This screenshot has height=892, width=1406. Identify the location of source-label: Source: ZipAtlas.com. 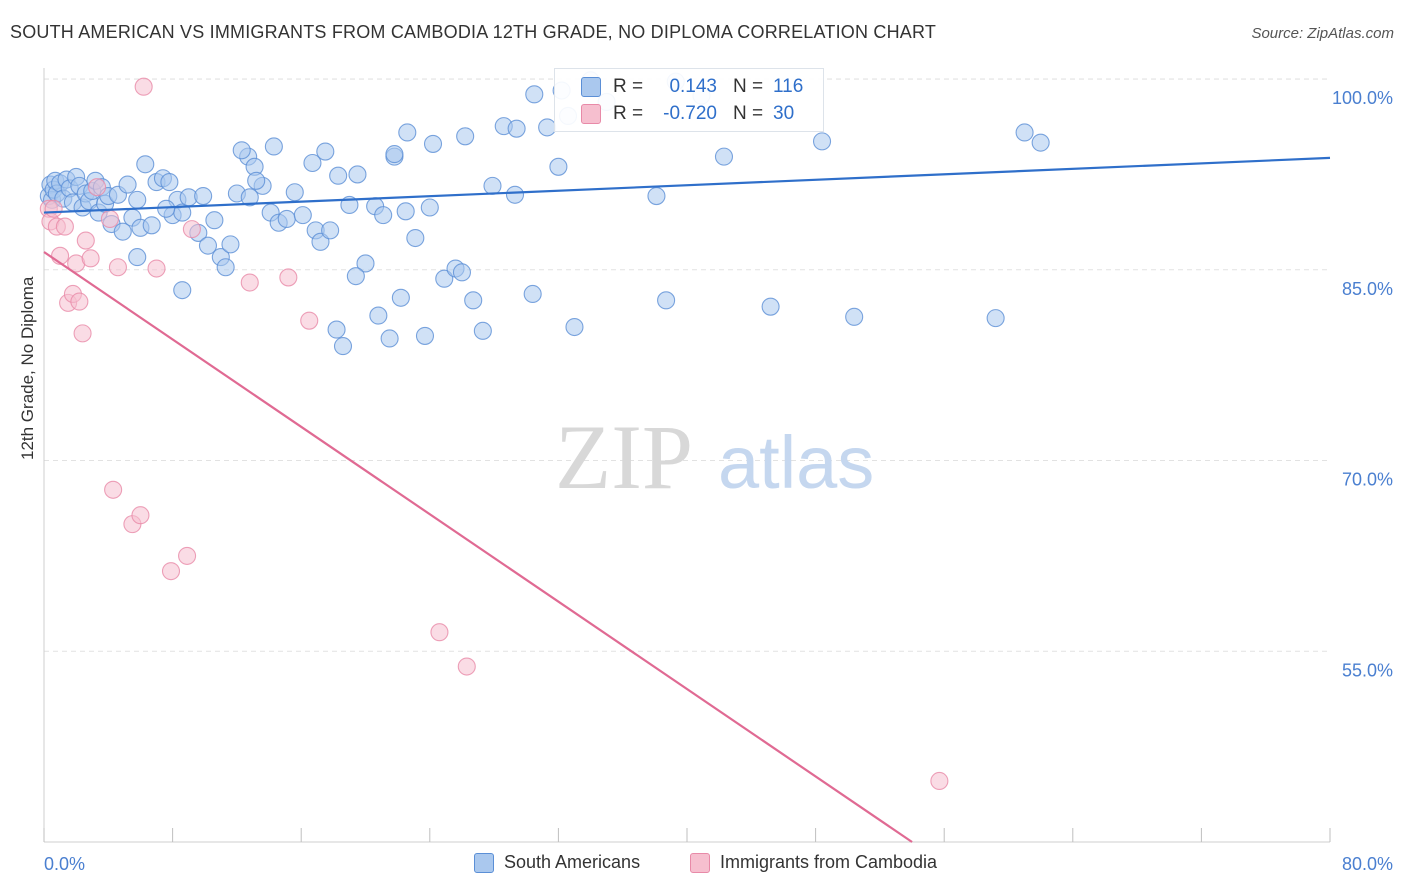
(1322, 33).